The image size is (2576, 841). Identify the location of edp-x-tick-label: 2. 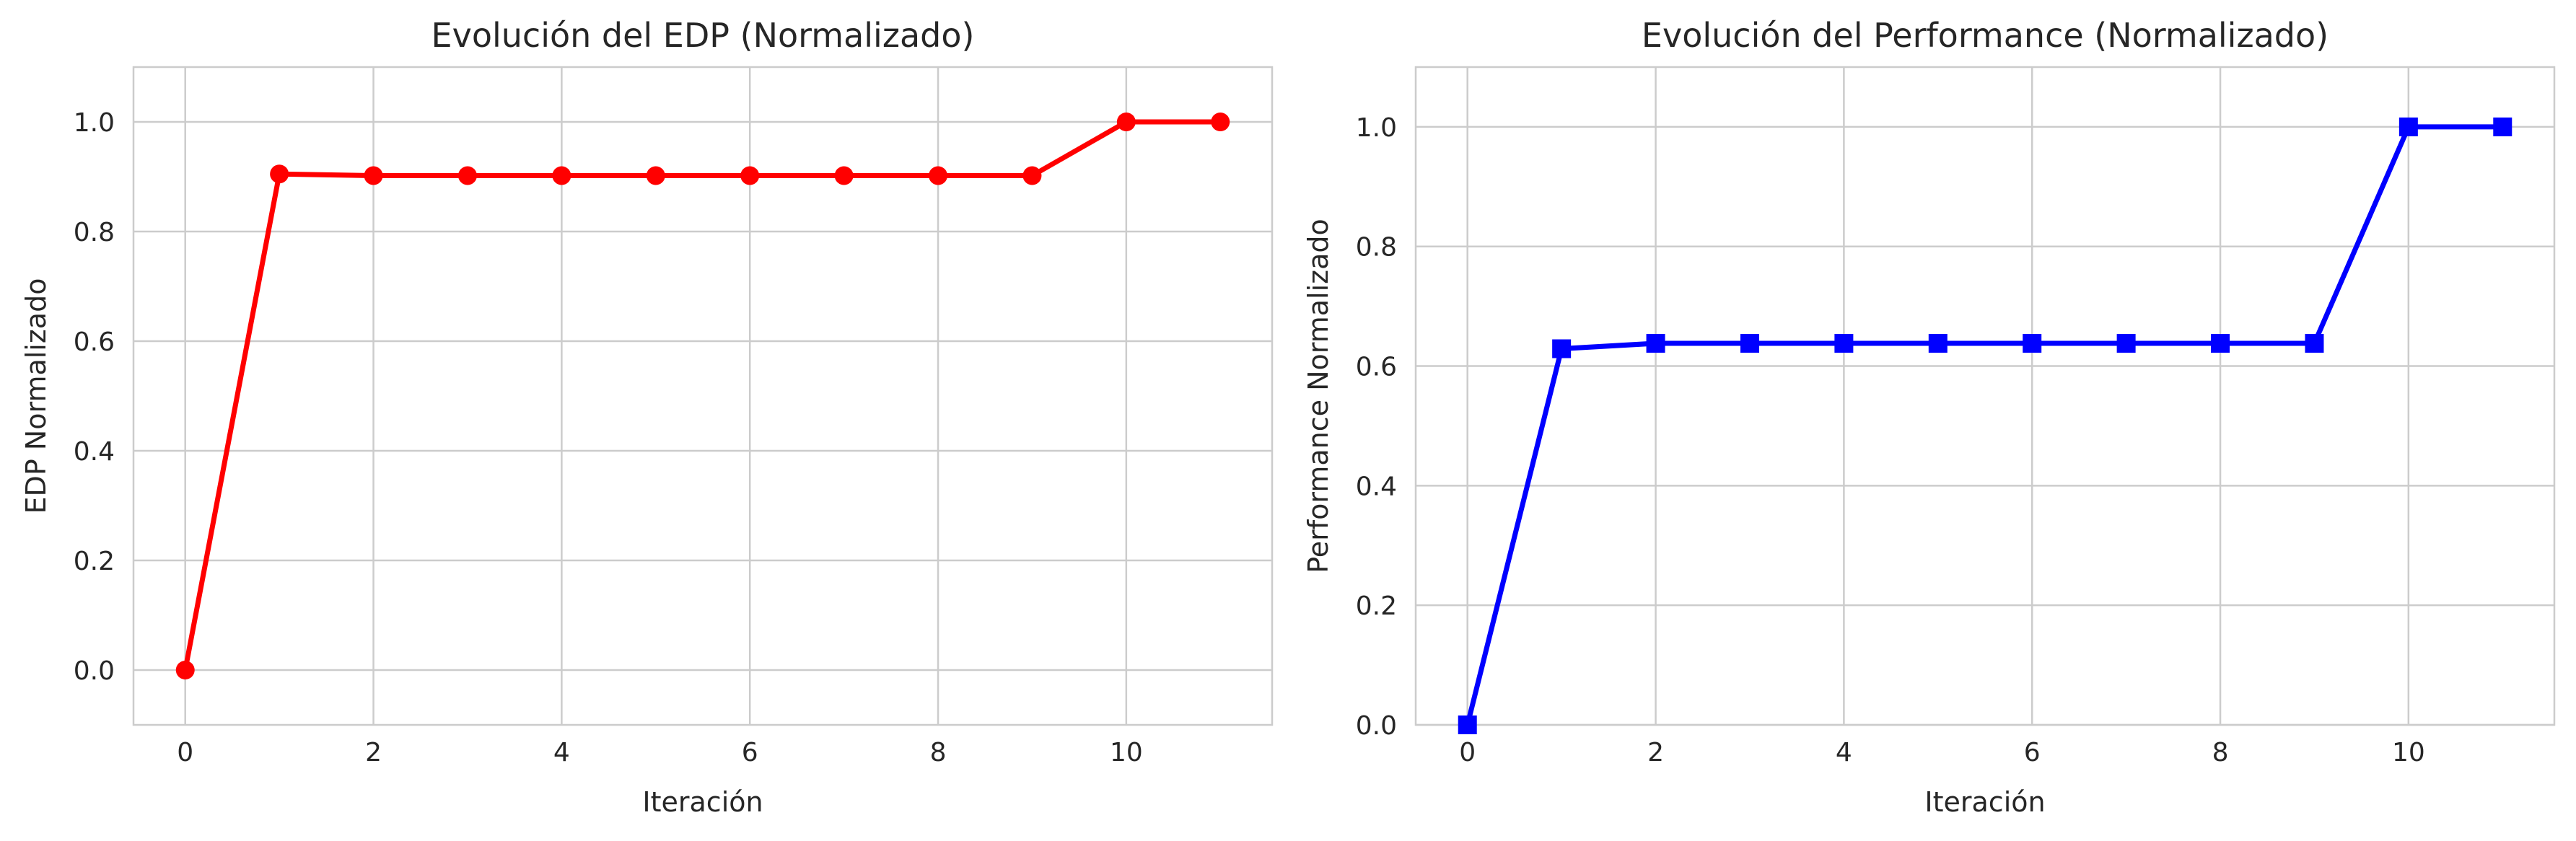
(373, 752).